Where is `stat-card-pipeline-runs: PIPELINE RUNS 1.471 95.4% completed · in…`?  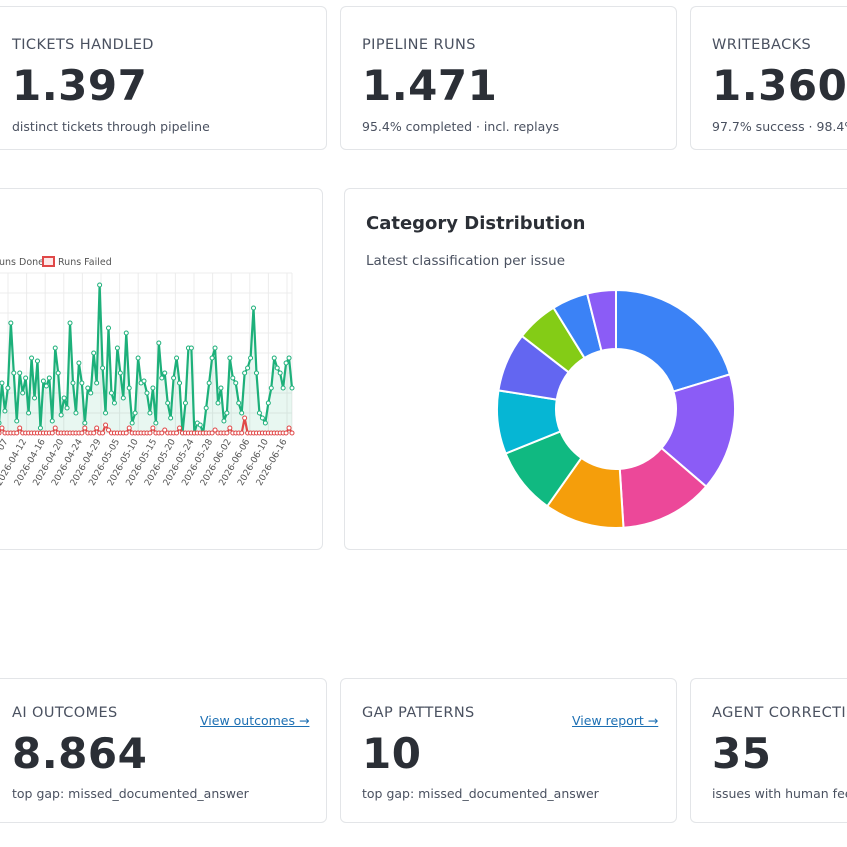 stat-card-pipeline-runs: PIPELINE RUNS 1.471 95.4% completed · in… is located at coordinates (508, 78).